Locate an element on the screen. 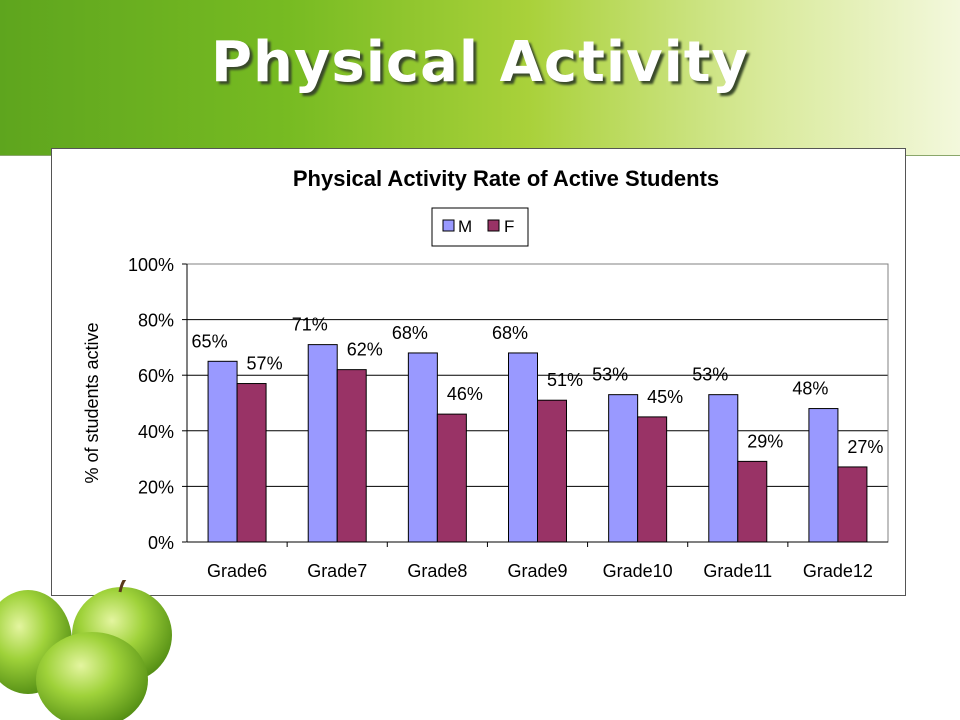 This screenshot has width=960, height=720. y-tick-label: 40% is located at coordinates (156, 432).